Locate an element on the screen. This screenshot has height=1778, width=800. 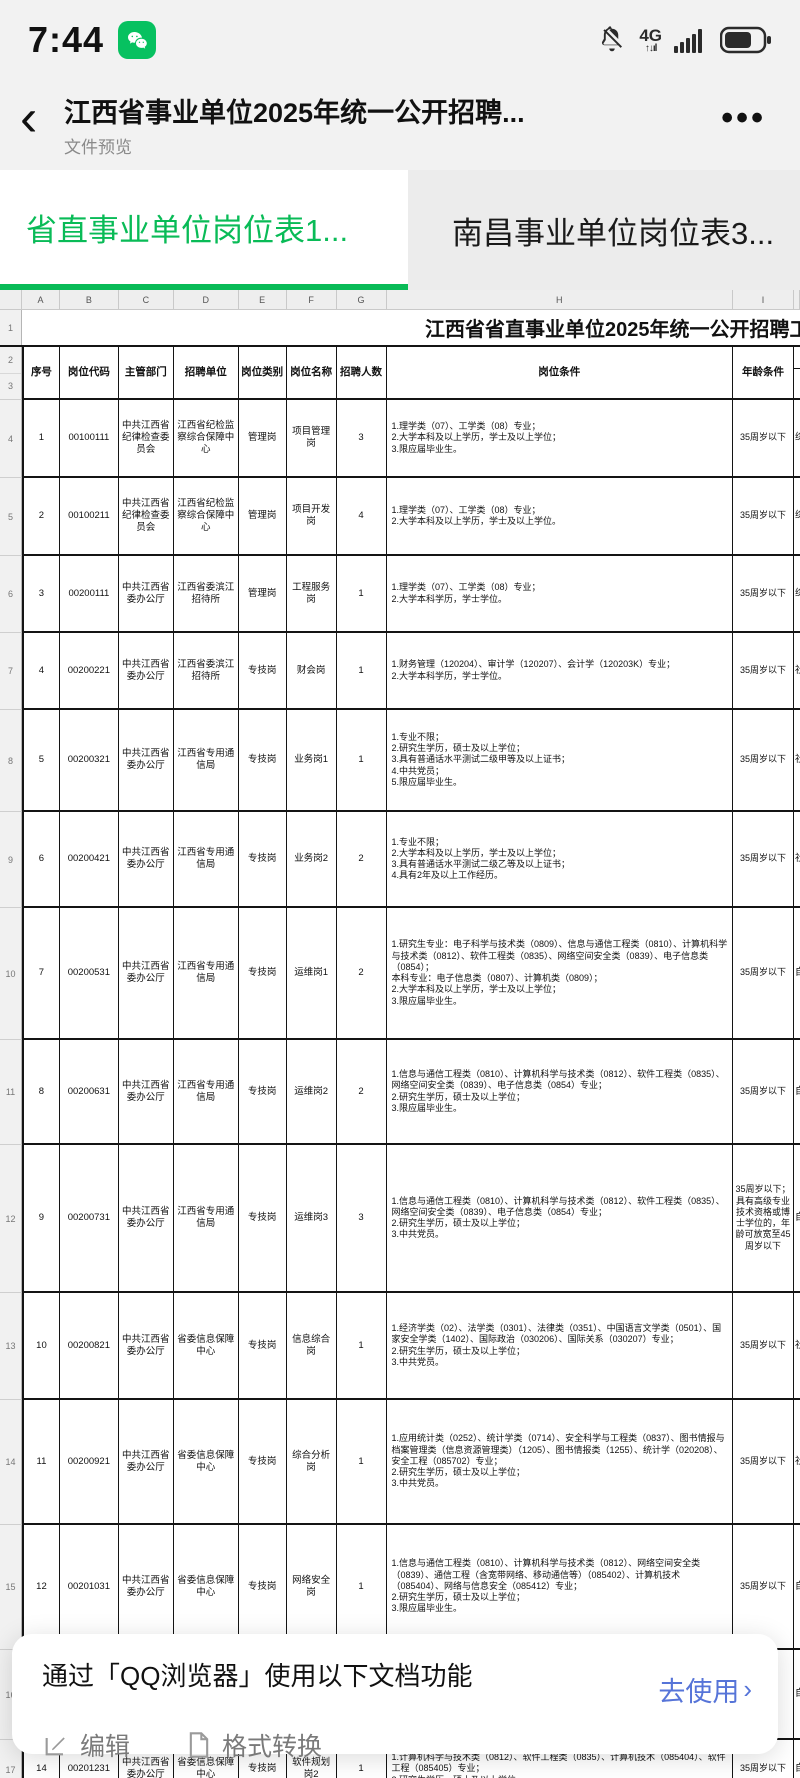
col-letter: B is located at coordinates (89, 299).